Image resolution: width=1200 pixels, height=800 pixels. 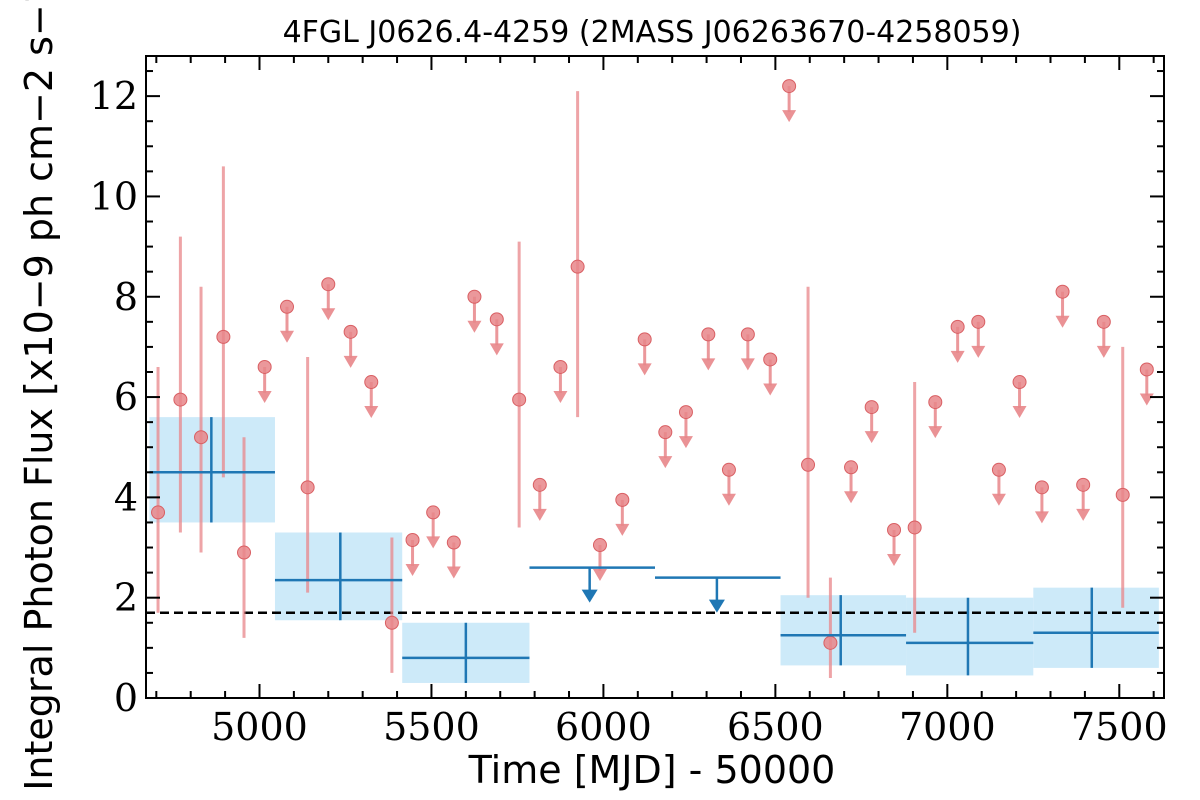 I want to click on x-tick-label: 5500, so click(x=431, y=727).